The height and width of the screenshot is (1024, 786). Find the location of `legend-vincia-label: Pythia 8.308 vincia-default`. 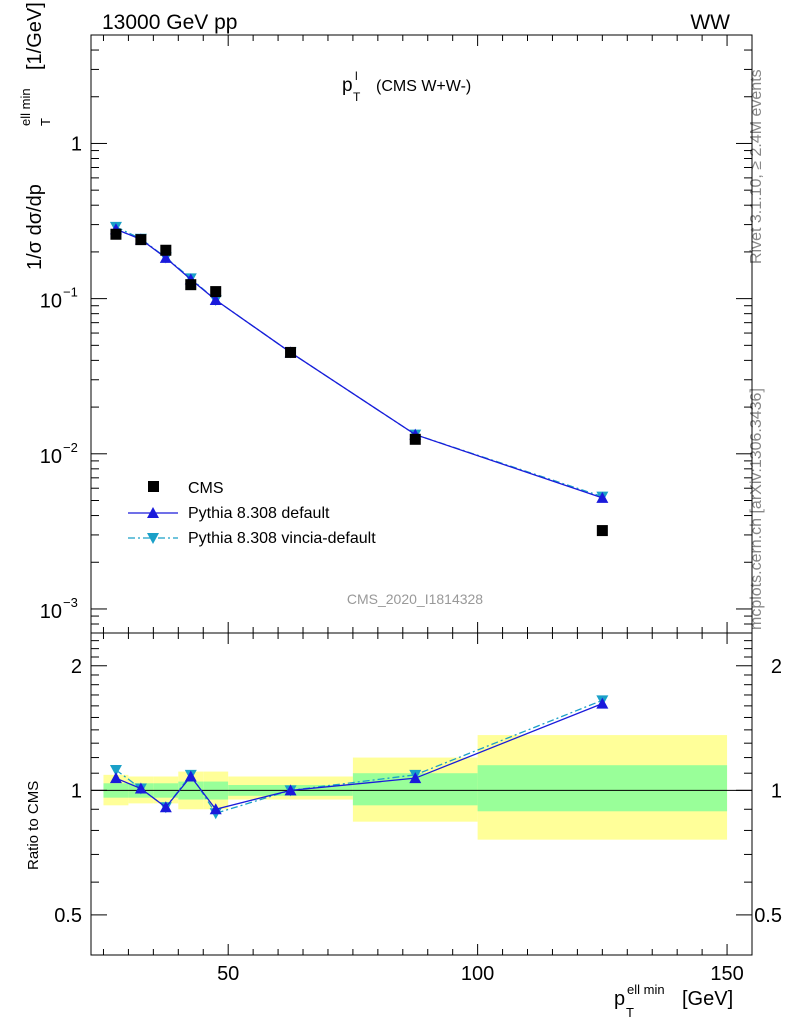

legend-vincia-label: Pythia 8.308 vincia-default is located at coordinates (282, 538).